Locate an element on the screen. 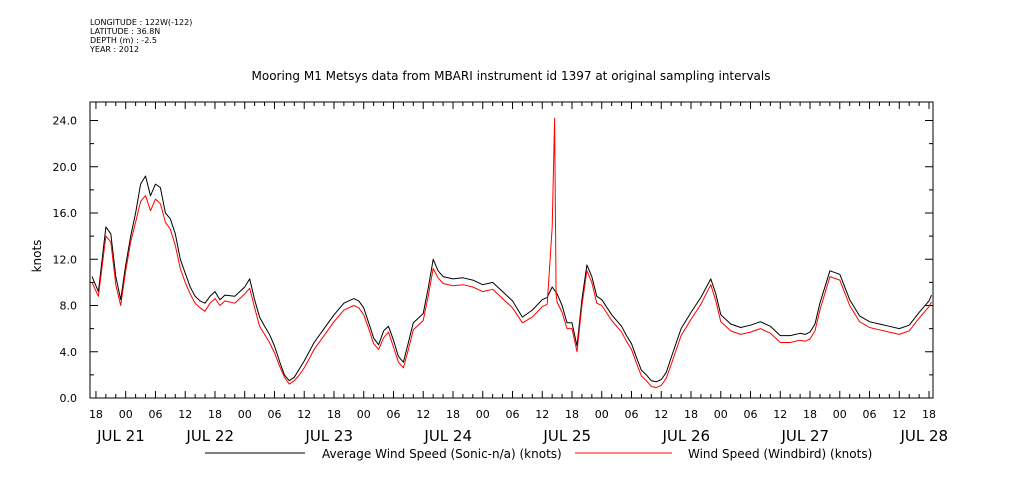  depth-label: DEPTH (m) : -2.5 is located at coordinates (123, 40).